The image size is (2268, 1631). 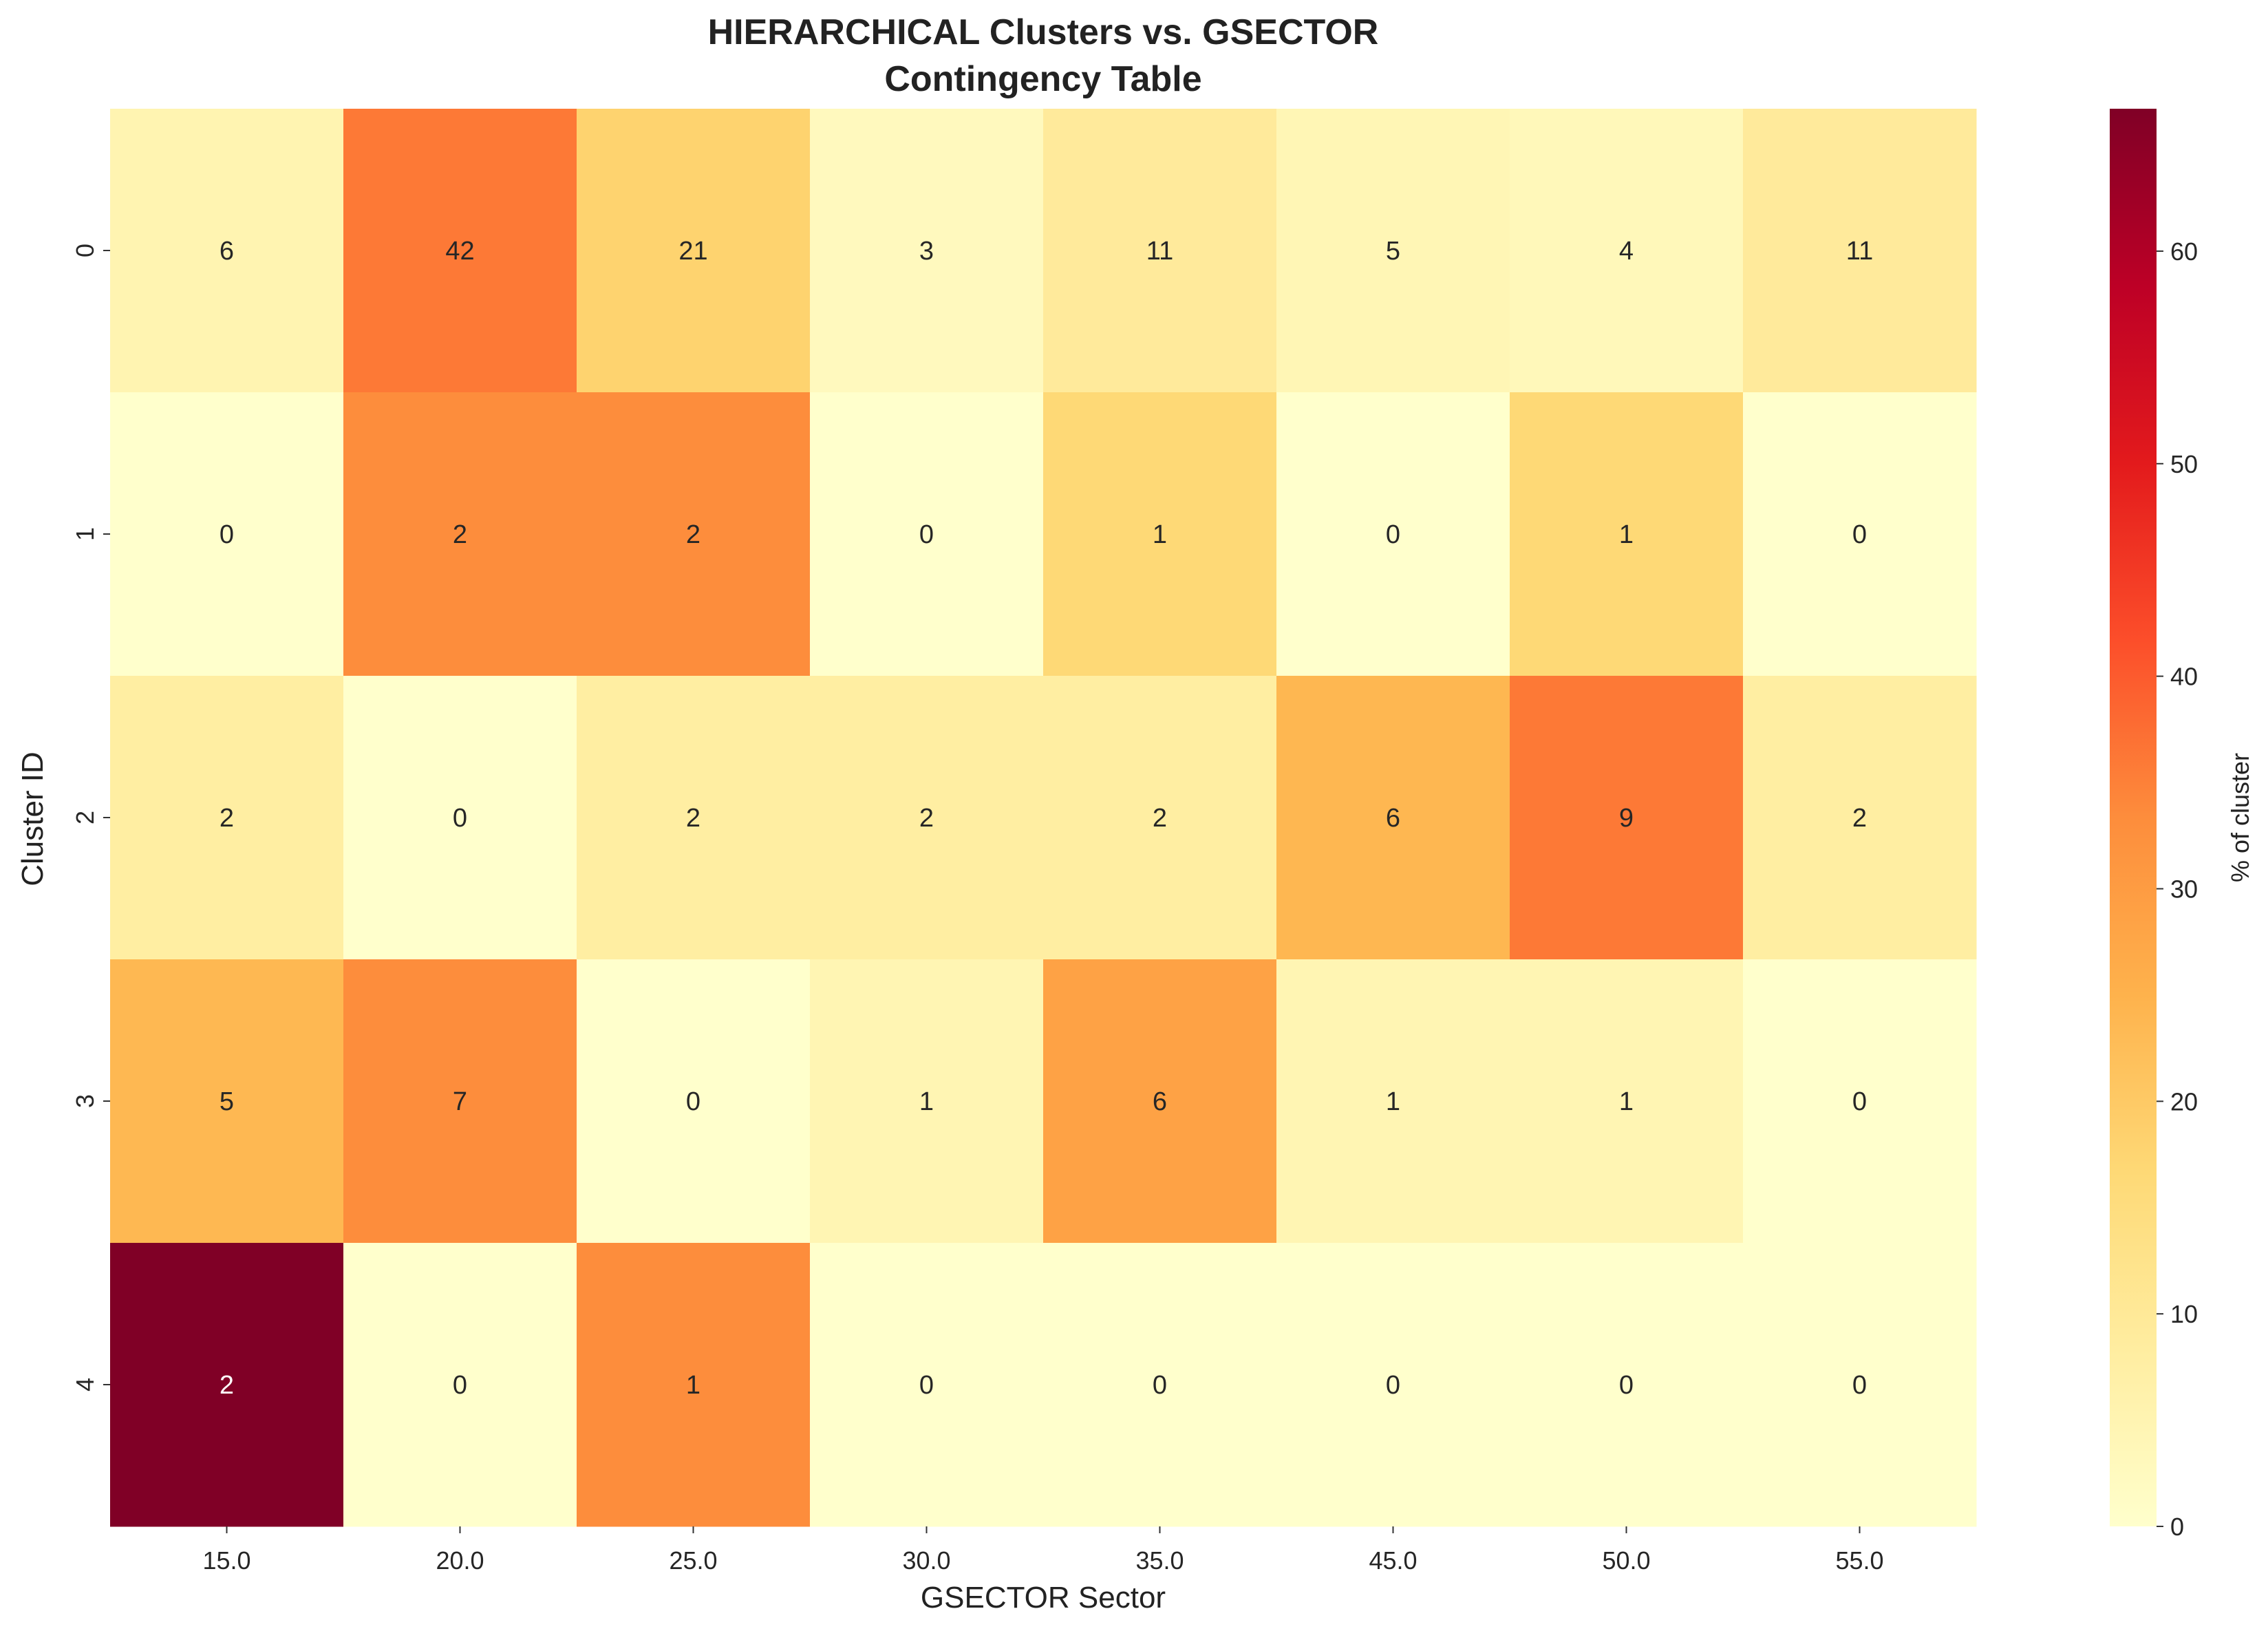 I want to click on x-tick-label: 15.0, so click(x=226, y=1560).